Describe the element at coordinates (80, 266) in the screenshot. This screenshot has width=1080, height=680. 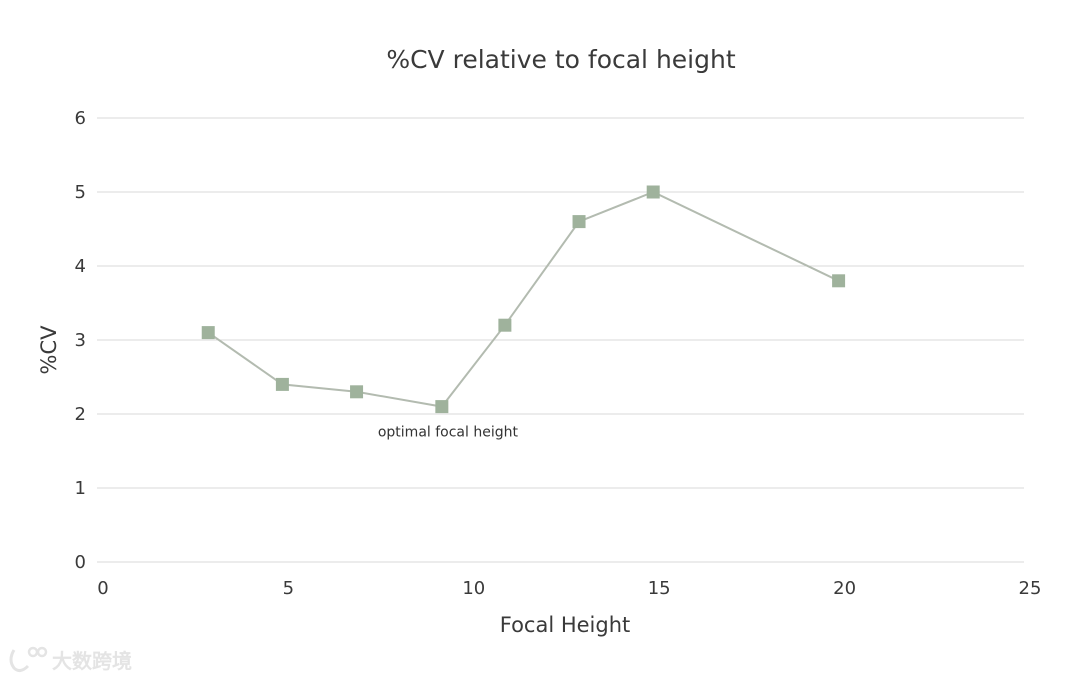
I see `y-tick-label: 4` at that location.